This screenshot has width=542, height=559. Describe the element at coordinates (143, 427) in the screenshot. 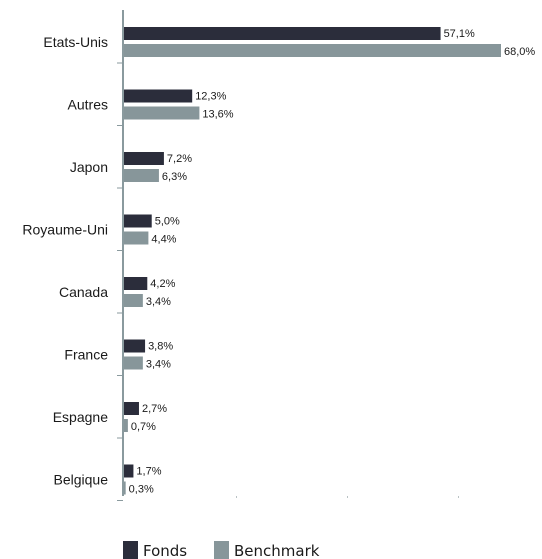

I see `data-label-benchmark: 0,7%` at that location.